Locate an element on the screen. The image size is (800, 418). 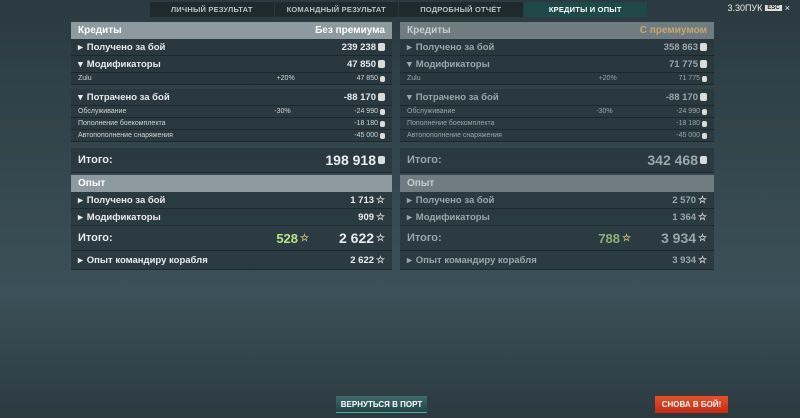
zulu-row: Zulu +20% 47 850 is located at coordinates (231, 79).